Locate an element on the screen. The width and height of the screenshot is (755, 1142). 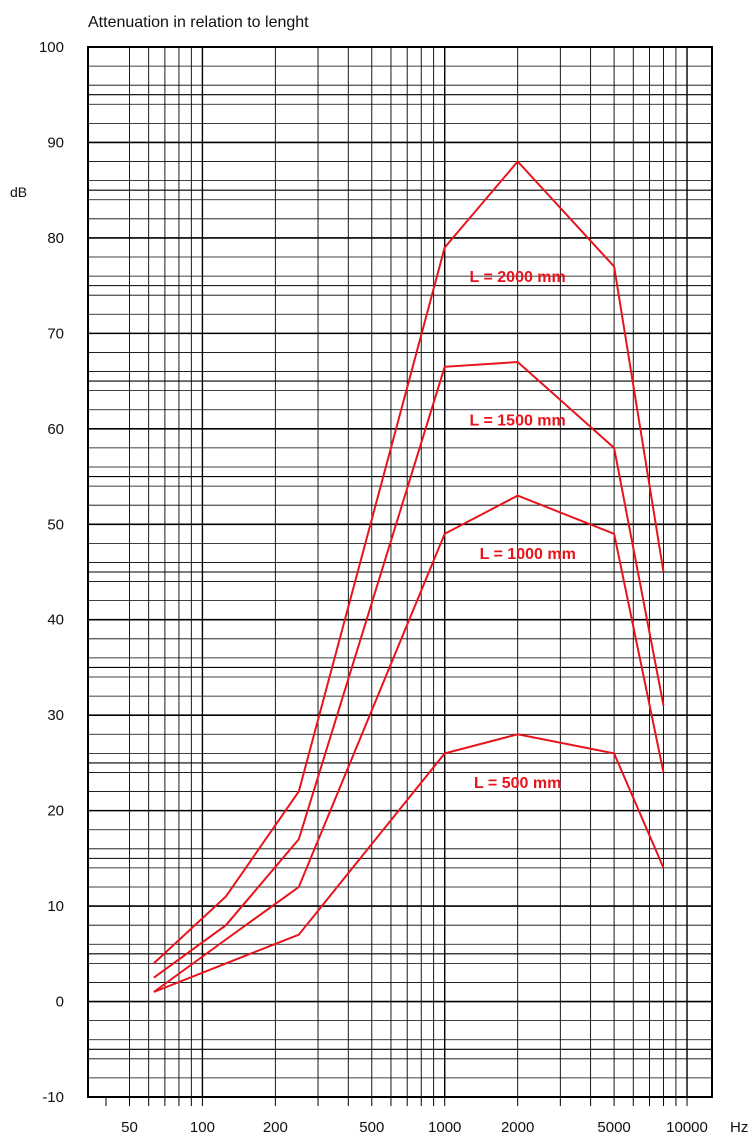
y-tick-label: 70 is located at coordinates (55, 333).